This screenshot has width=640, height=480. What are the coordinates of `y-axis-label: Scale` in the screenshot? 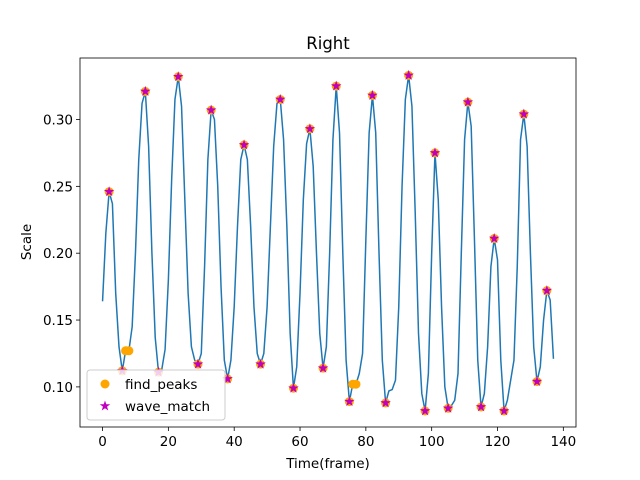 It's located at (27, 242).